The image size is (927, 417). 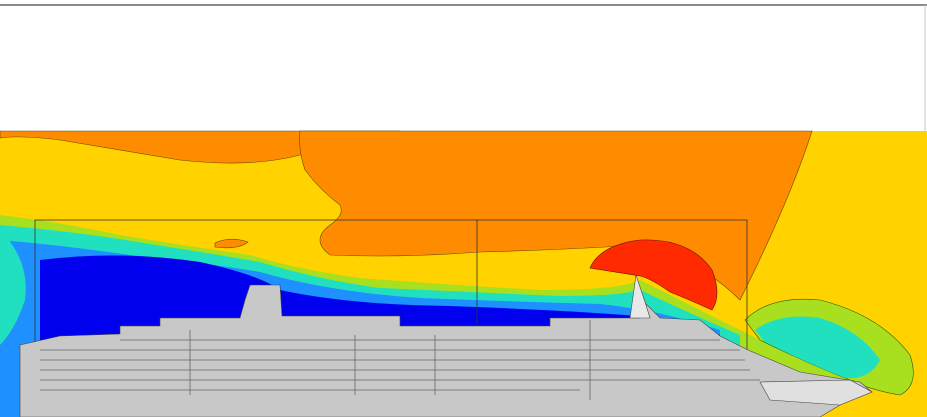 I want to click on contour-red, so click(x=653, y=275).